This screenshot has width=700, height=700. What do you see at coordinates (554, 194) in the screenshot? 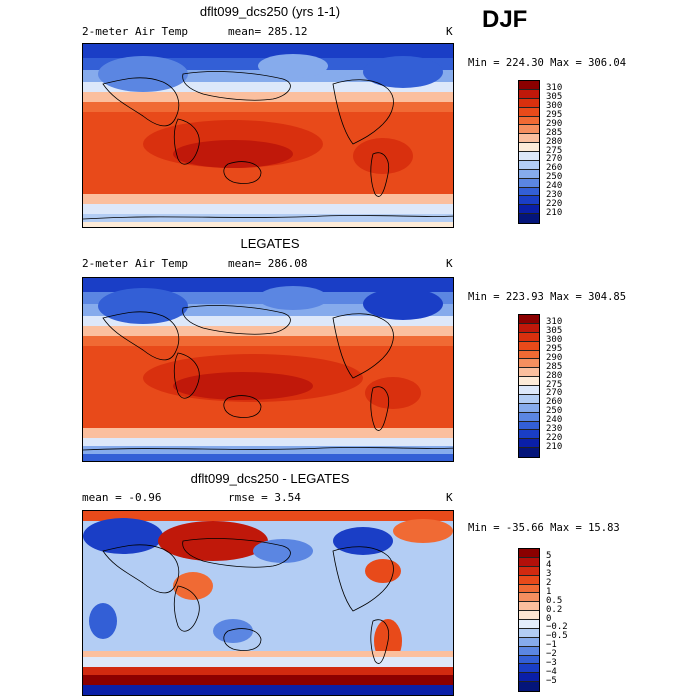
I see `colorbar-tick-label: 230` at bounding box center [554, 194].